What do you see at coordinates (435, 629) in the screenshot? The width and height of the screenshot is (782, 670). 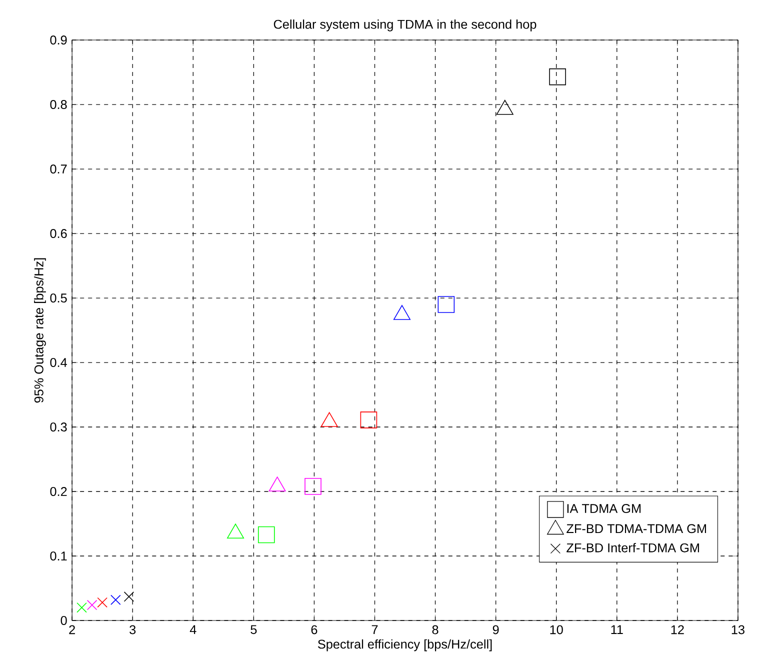 I see `x-tick-label: 8` at bounding box center [435, 629].